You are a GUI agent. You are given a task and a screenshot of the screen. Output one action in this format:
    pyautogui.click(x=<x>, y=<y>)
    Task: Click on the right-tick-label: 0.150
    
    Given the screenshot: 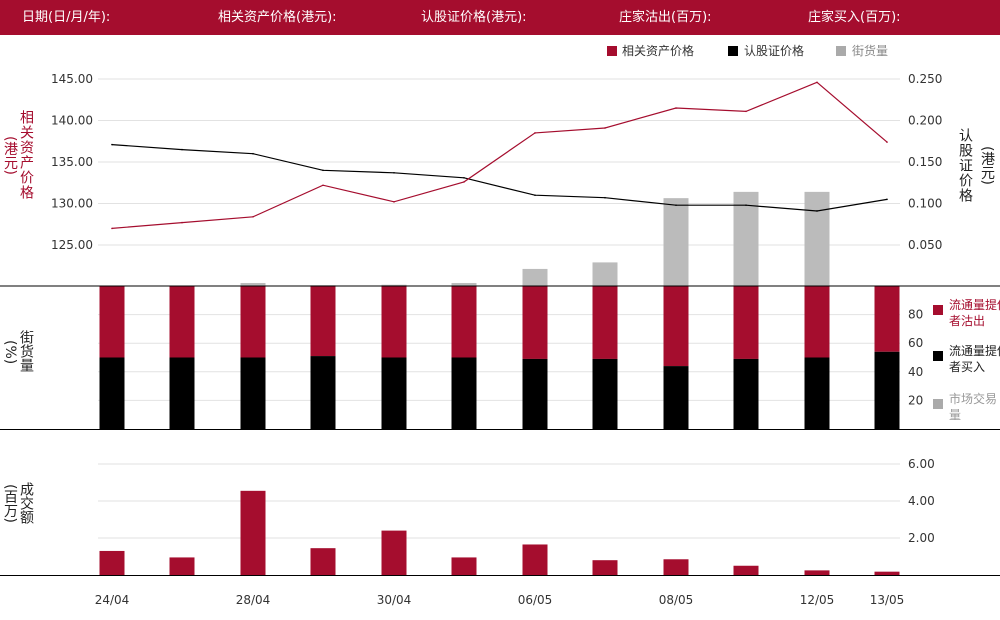 What is the action you would take?
    pyautogui.click(x=925, y=162)
    